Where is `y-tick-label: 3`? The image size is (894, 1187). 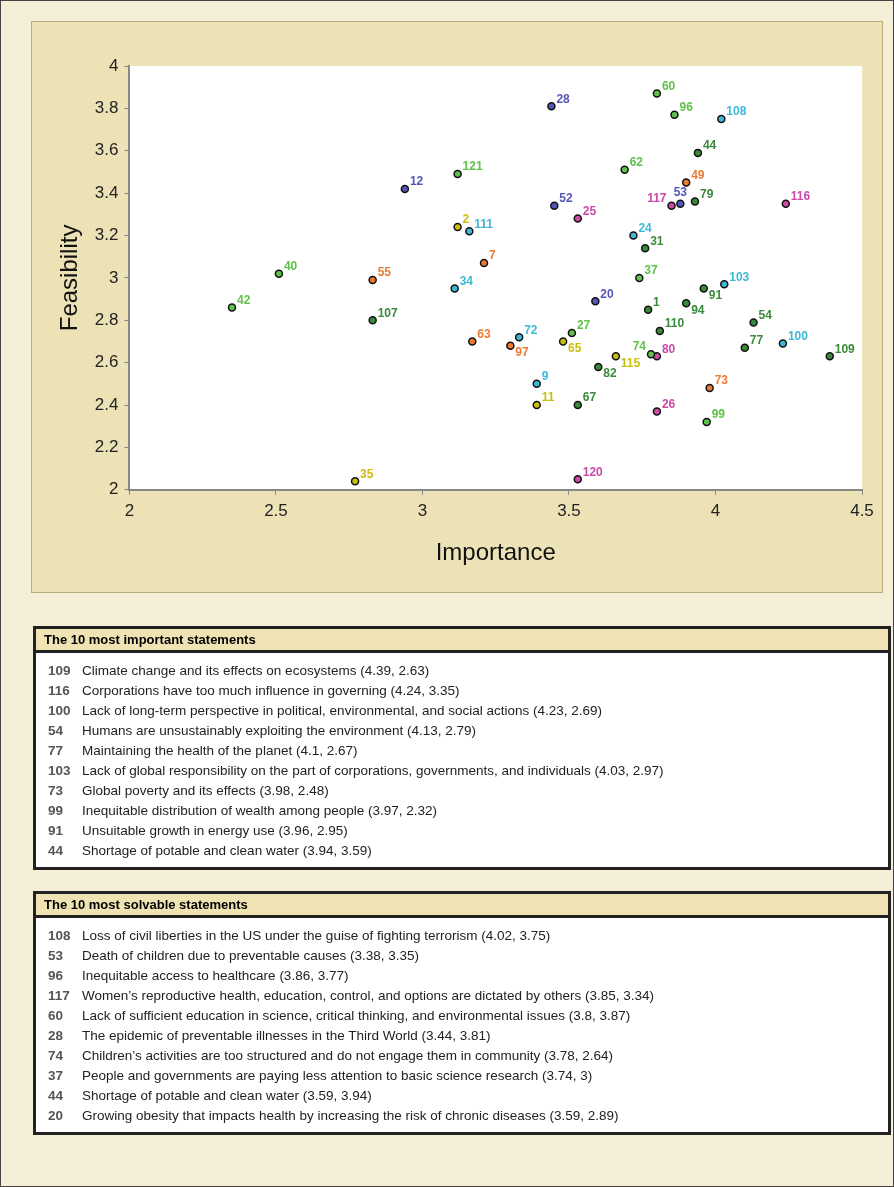 y-tick-label: 3 is located at coordinates (113, 277).